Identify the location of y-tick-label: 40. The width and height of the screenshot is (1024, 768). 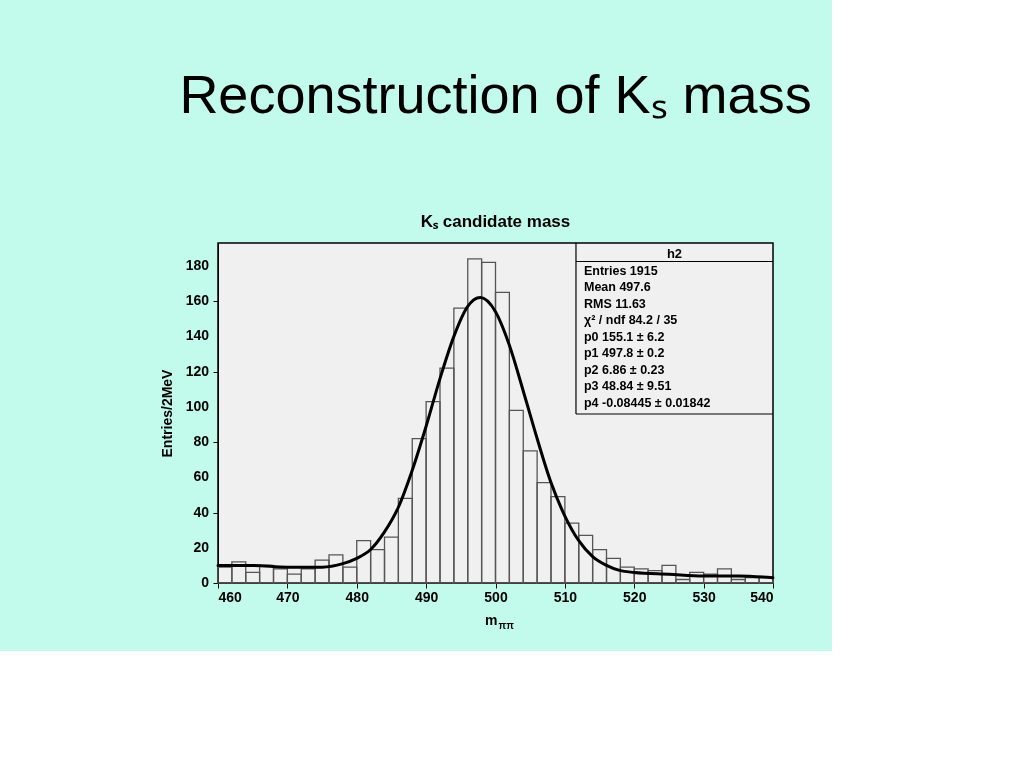
(201, 511).